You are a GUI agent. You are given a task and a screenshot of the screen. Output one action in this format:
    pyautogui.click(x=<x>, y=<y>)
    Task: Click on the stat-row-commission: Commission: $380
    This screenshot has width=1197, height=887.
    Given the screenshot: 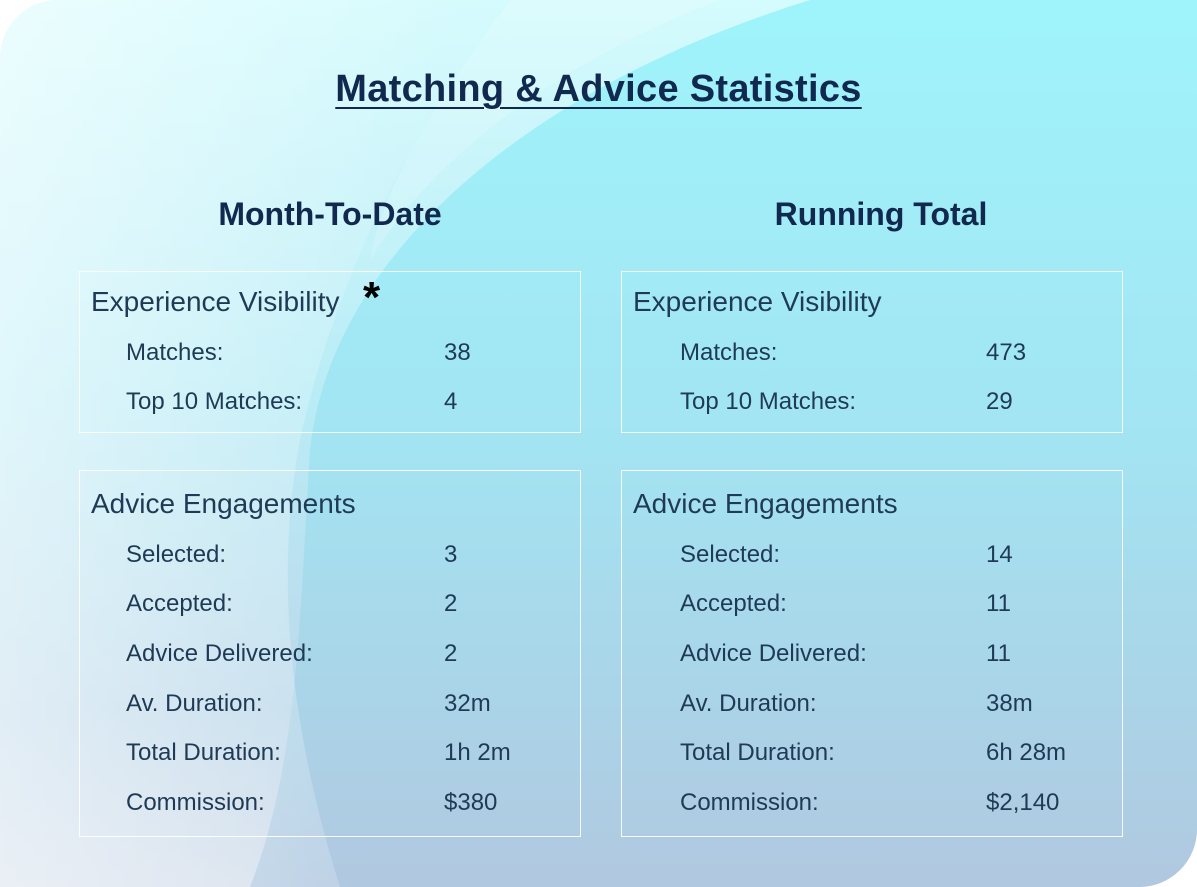 What is the action you would take?
    pyautogui.click(x=330, y=804)
    